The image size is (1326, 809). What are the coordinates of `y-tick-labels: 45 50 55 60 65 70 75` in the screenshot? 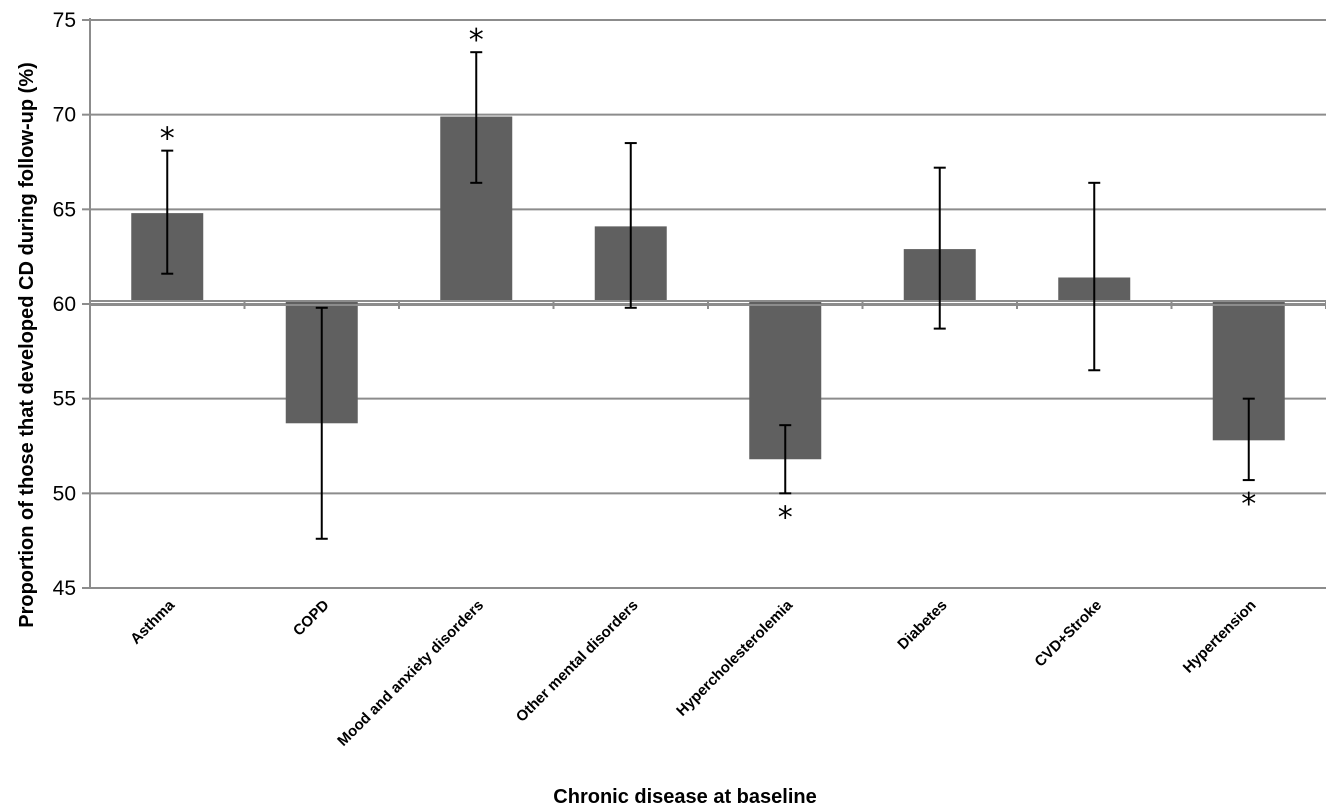 It's located at (64, 304).